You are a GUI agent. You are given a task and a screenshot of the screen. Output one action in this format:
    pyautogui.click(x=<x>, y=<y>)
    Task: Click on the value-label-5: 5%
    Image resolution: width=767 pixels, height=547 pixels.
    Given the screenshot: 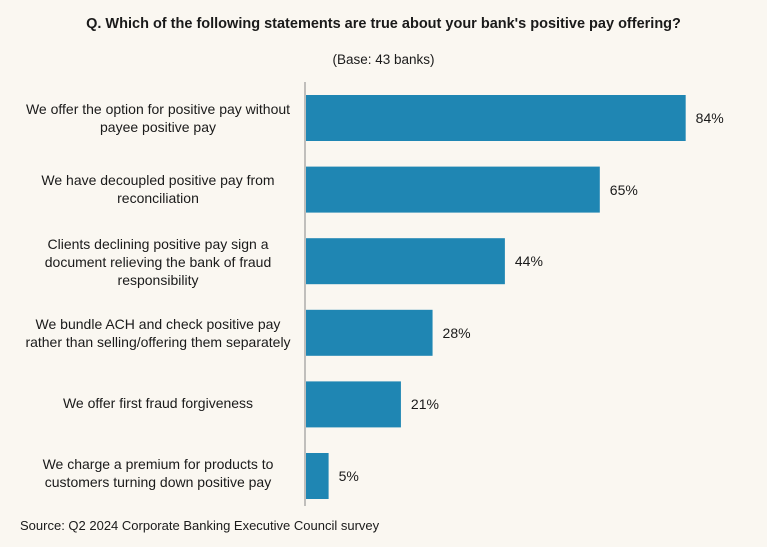 What is the action you would take?
    pyautogui.click(x=348, y=476)
    